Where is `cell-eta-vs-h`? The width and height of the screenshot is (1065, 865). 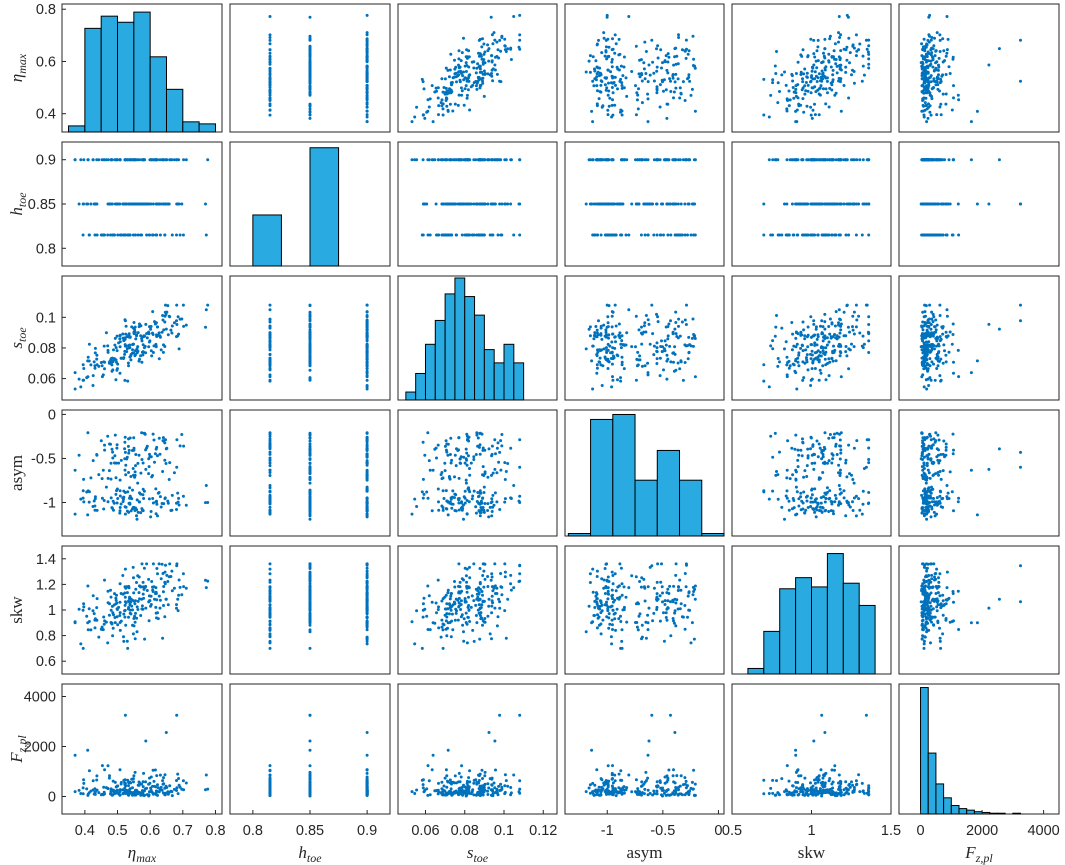 cell-eta-vs-h is located at coordinates (310, 68).